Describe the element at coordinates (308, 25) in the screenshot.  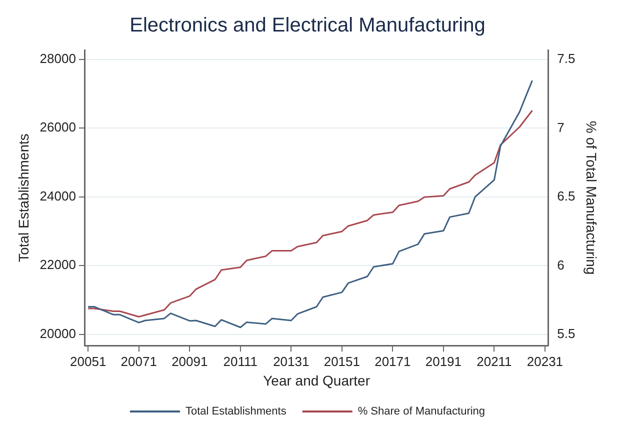
I see `chart-title: Electronics and Electrical Manufacturing` at that location.